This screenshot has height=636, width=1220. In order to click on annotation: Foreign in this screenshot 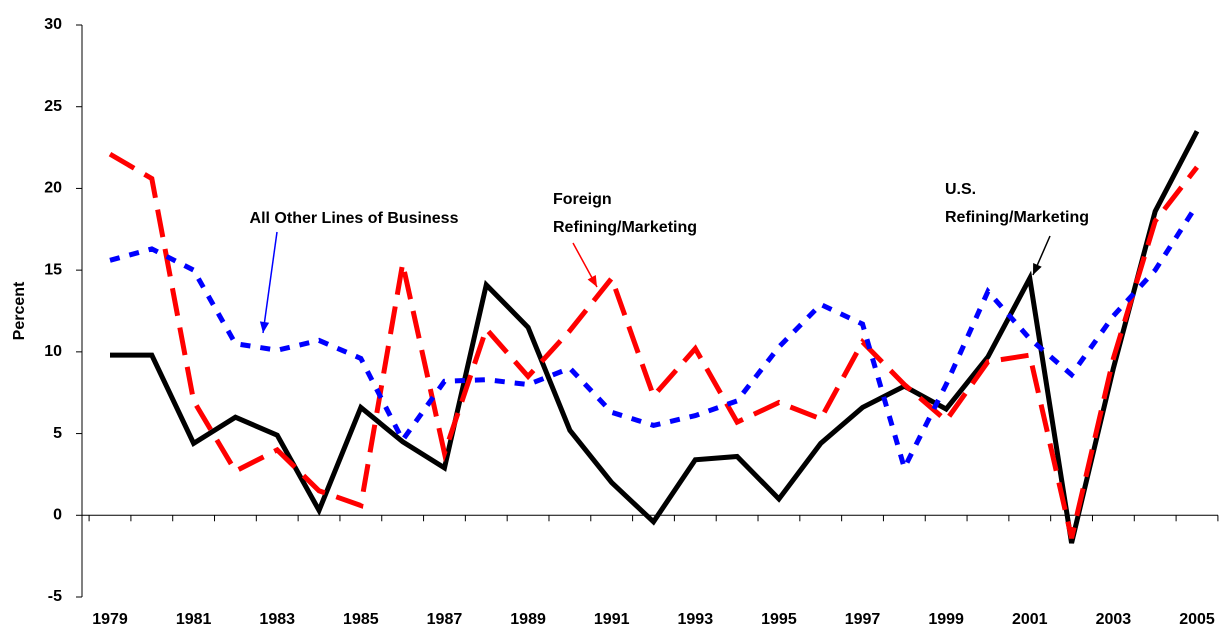, I will do `click(582, 199)`.